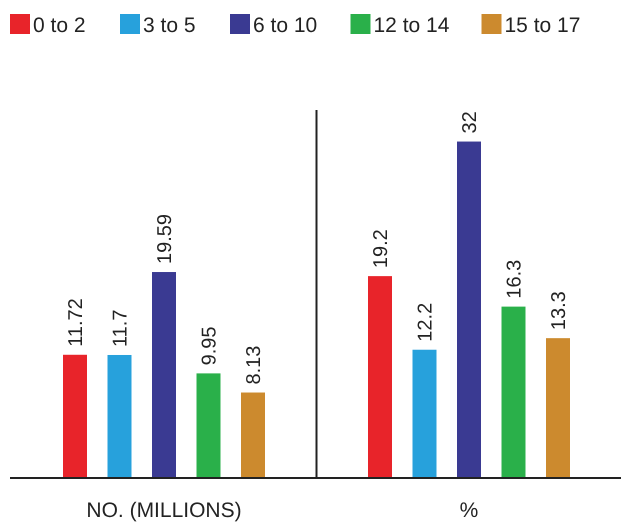 This screenshot has height=522, width=621. Describe the element at coordinates (470, 122) in the screenshot. I see `data-label: 32` at that location.